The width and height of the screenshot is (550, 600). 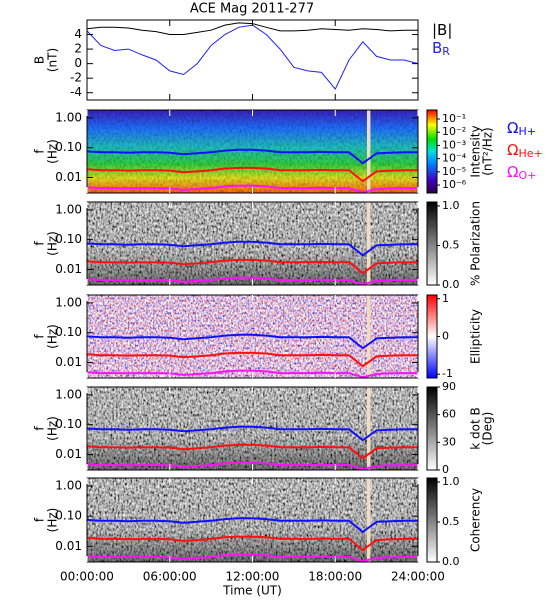 What do you see at coordinates (437, 48) in the screenshot?
I see `legend-name: B` at bounding box center [437, 48].